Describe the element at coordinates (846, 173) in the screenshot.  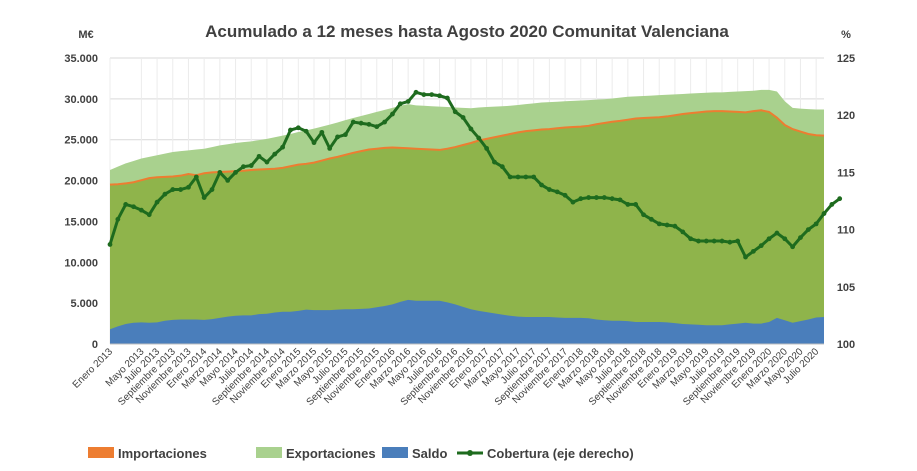
I see `right-tick-label: 115` at that location.